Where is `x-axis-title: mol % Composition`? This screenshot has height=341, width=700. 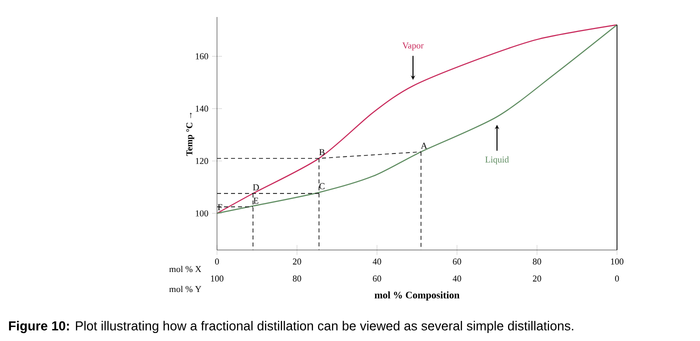 x-axis-title: mol % Composition is located at coordinates (417, 295).